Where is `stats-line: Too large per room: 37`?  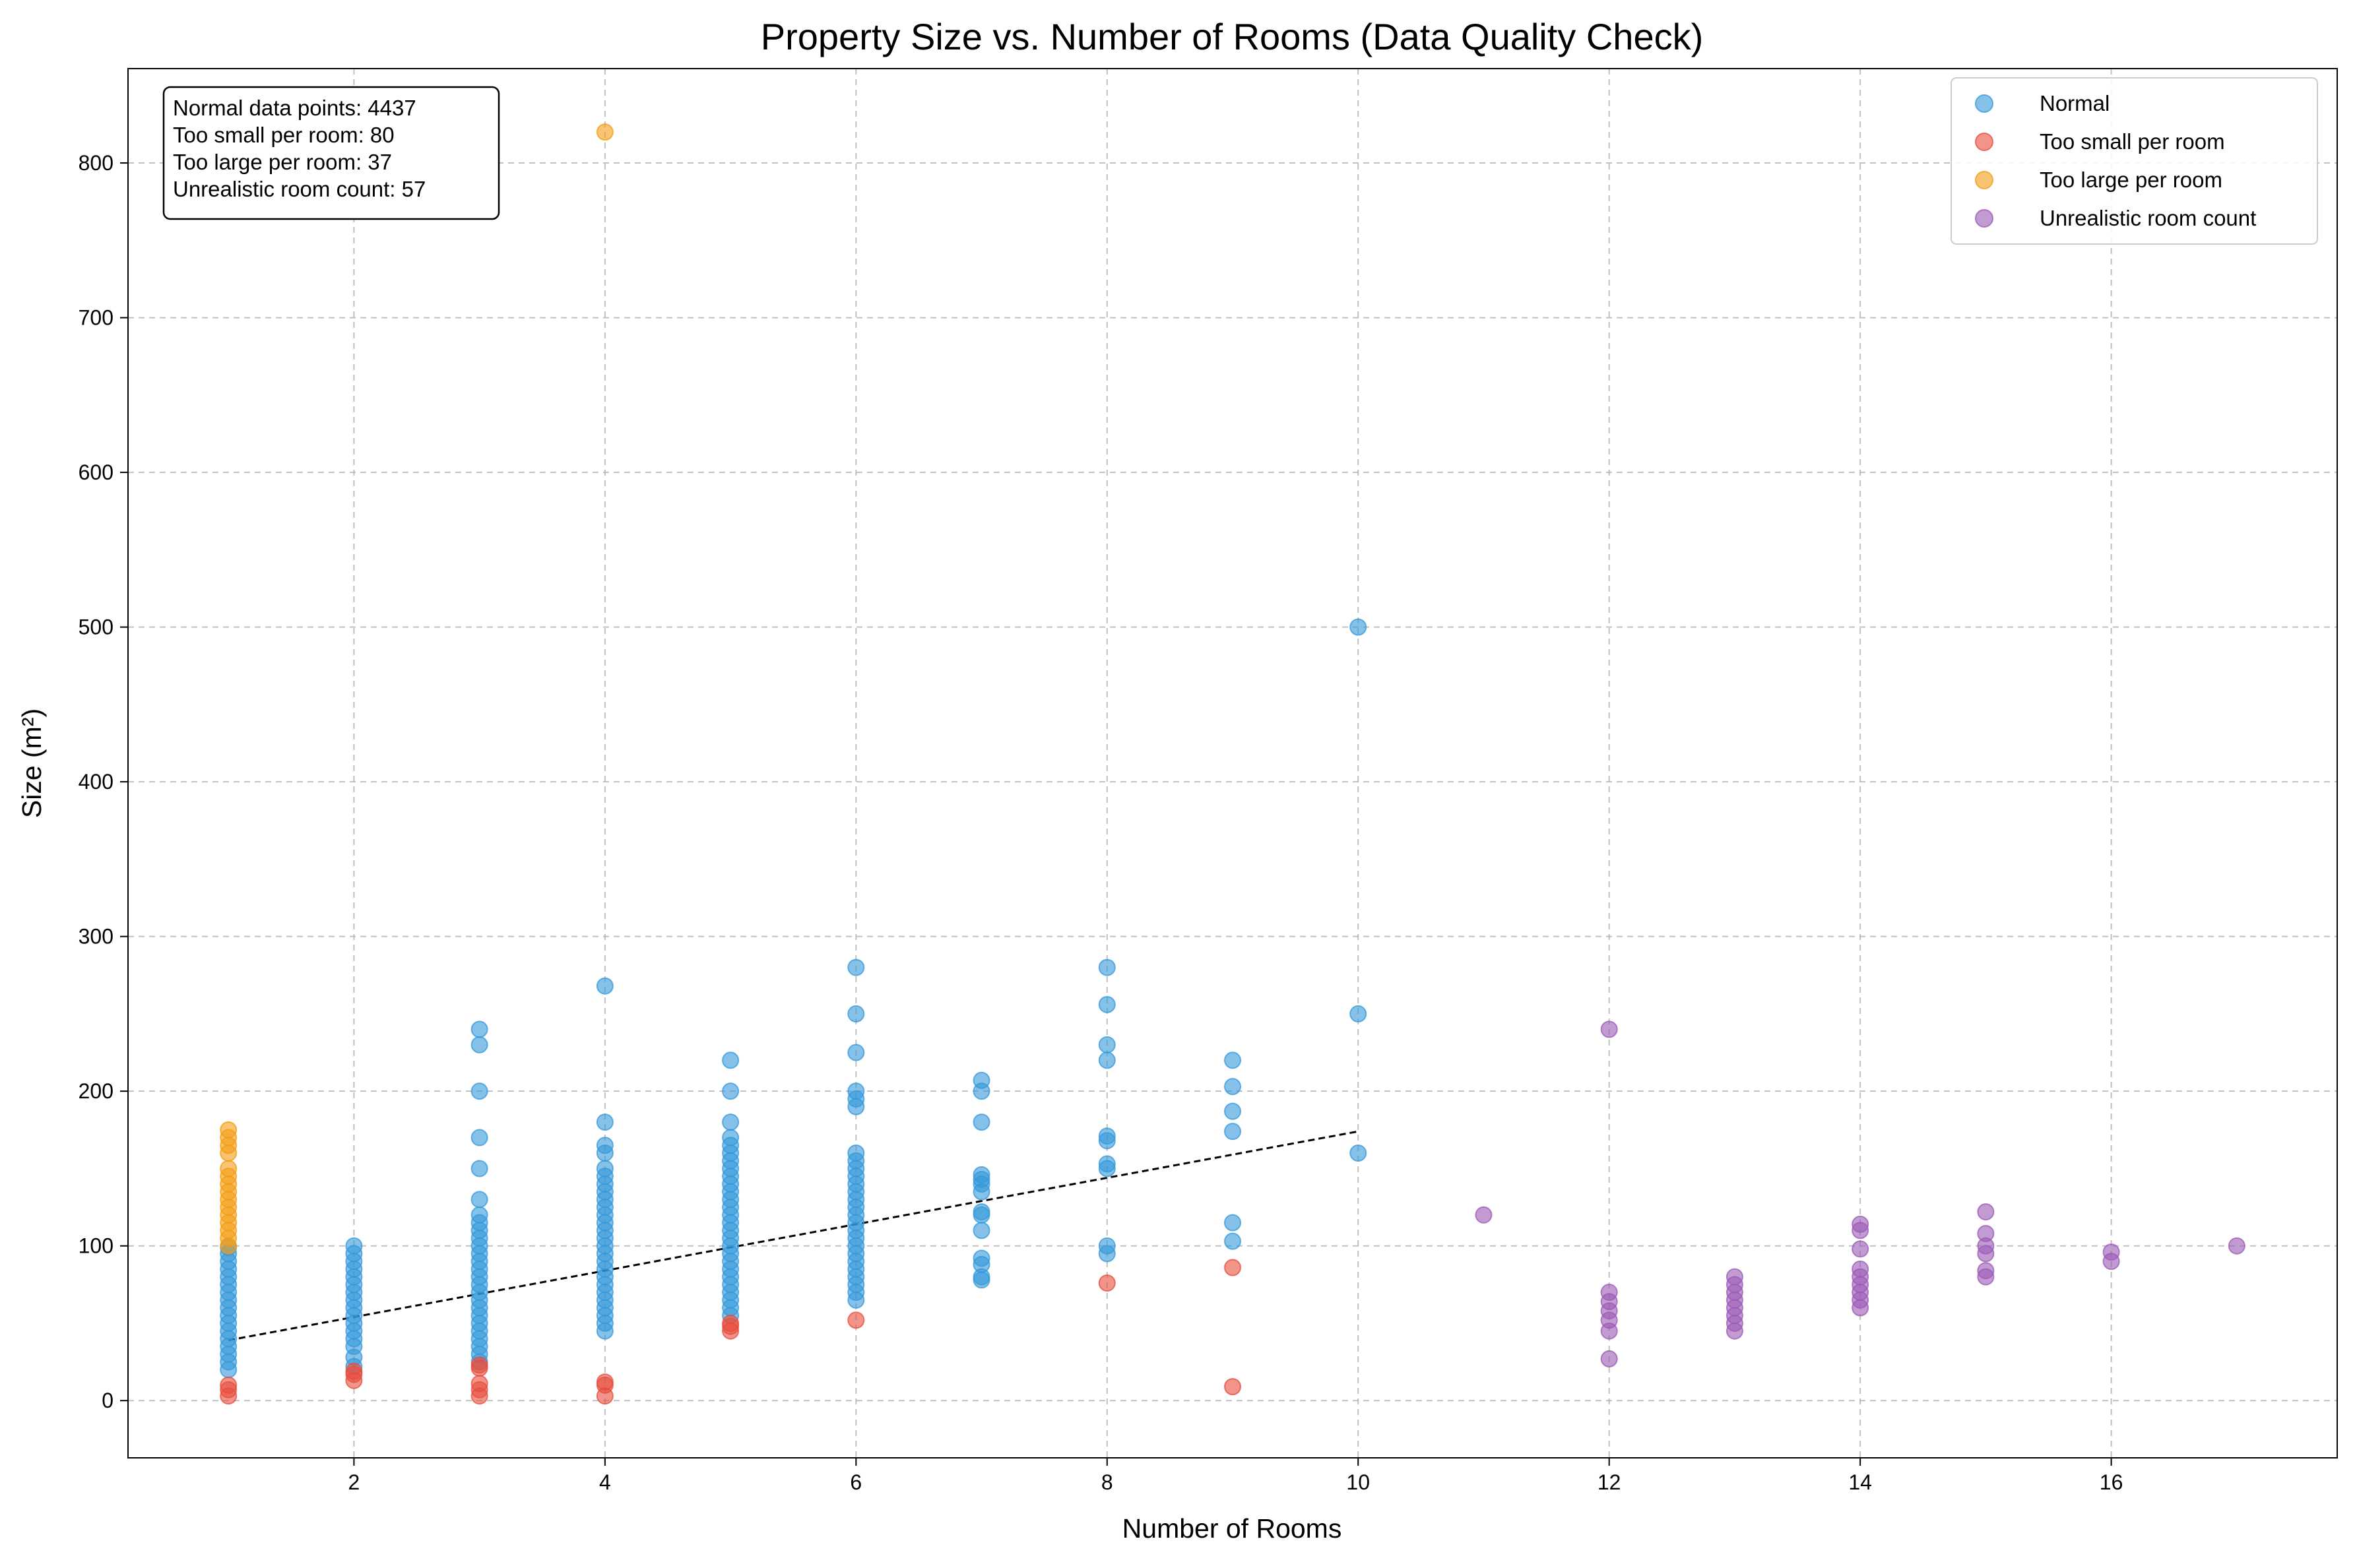
stats-line: Too large per room: 37 is located at coordinates (283, 162).